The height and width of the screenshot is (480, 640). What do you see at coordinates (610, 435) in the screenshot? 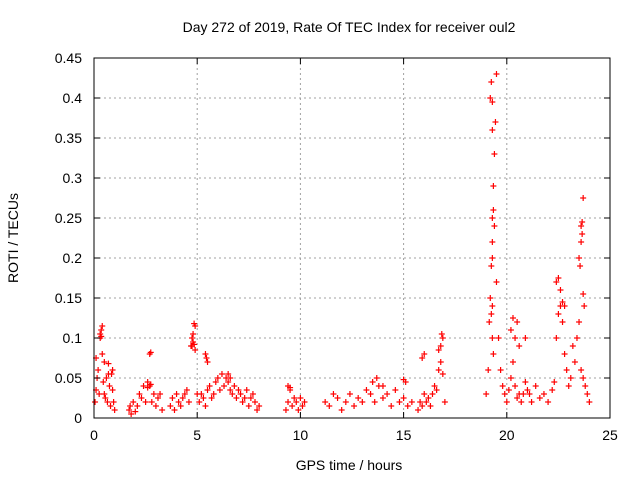
I see `x-tick-label: 25` at bounding box center [610, 435].